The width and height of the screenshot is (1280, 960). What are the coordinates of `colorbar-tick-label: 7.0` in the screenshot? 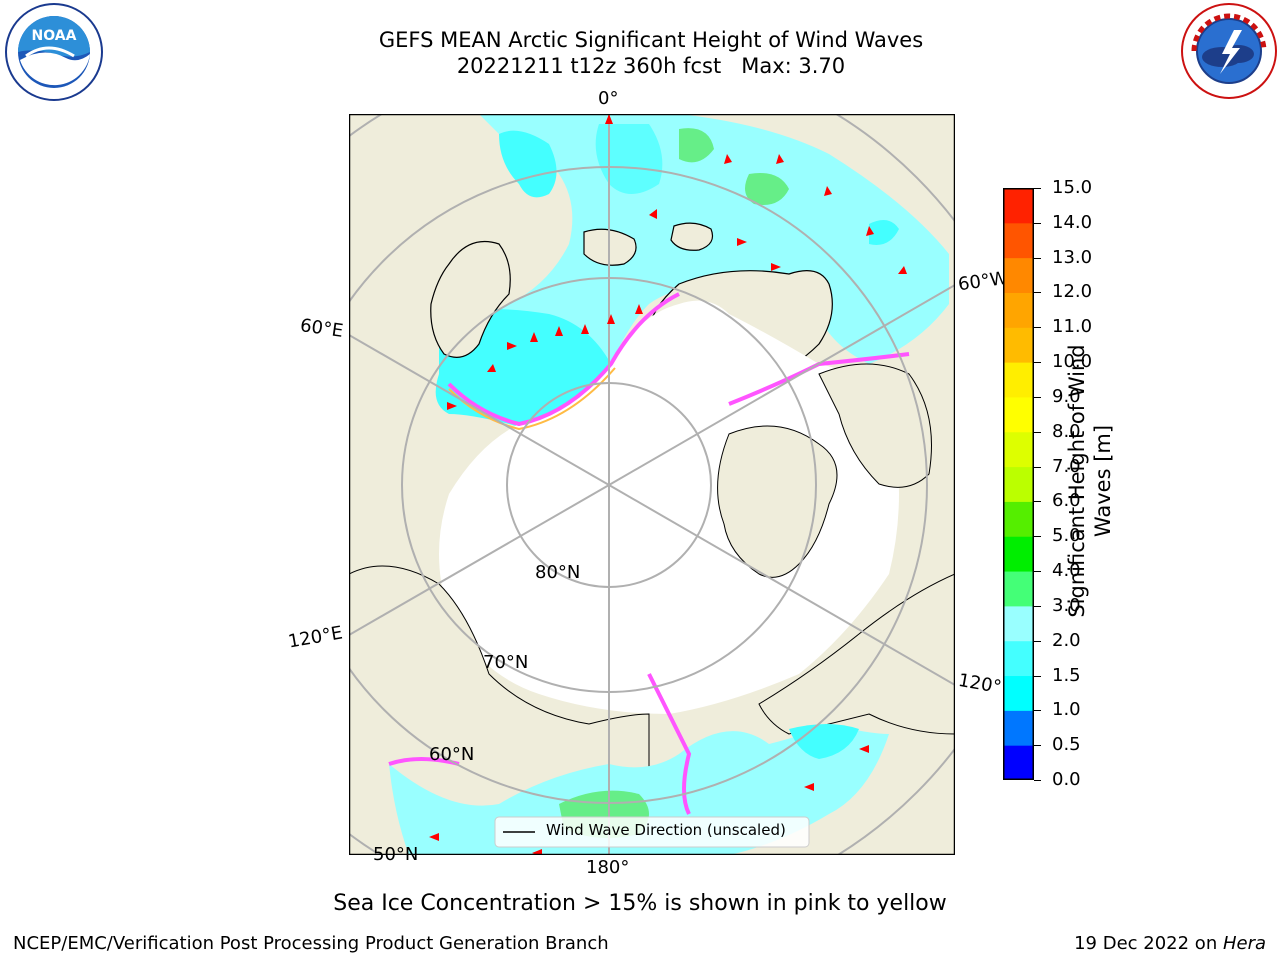 It's located at (1066, 466).